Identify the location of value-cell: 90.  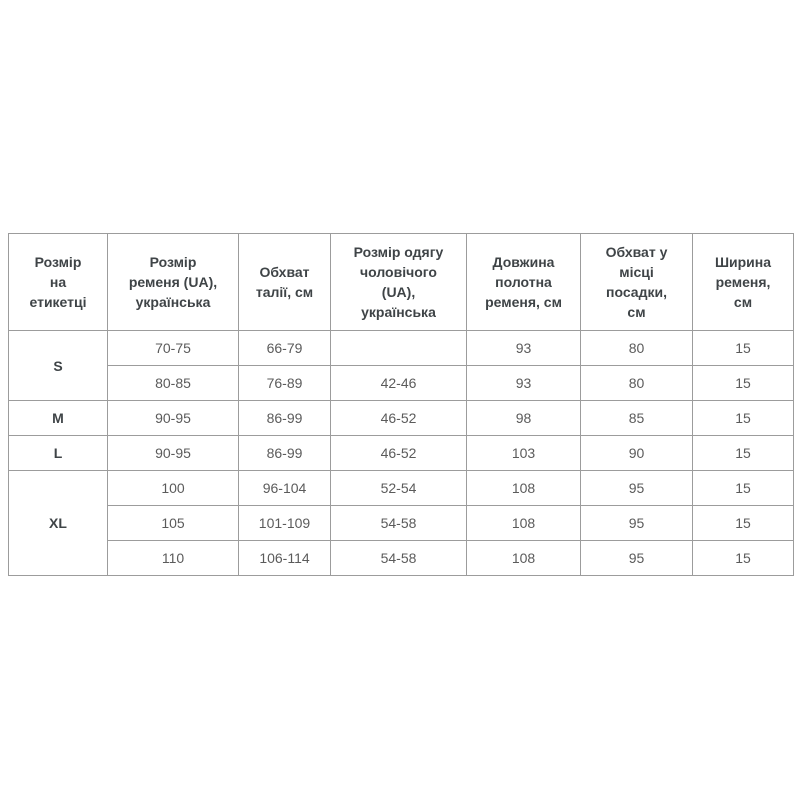
(636, 453).